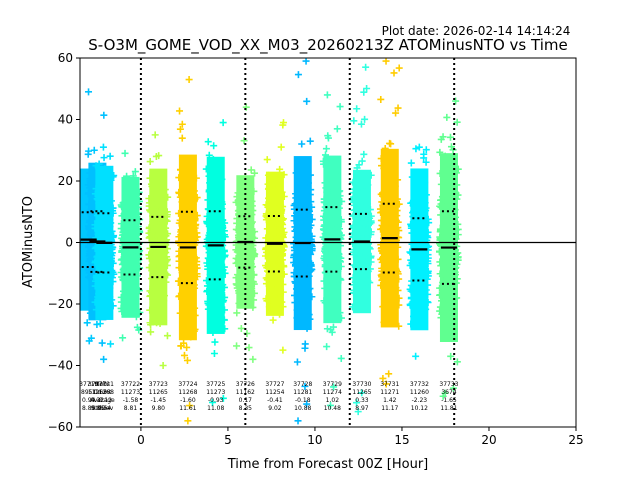 This screenshot has height=480, width=640. Describe the element at coordinates (362, 408) in the screenshot. I see `stats-stddev: 8.97` at that location.